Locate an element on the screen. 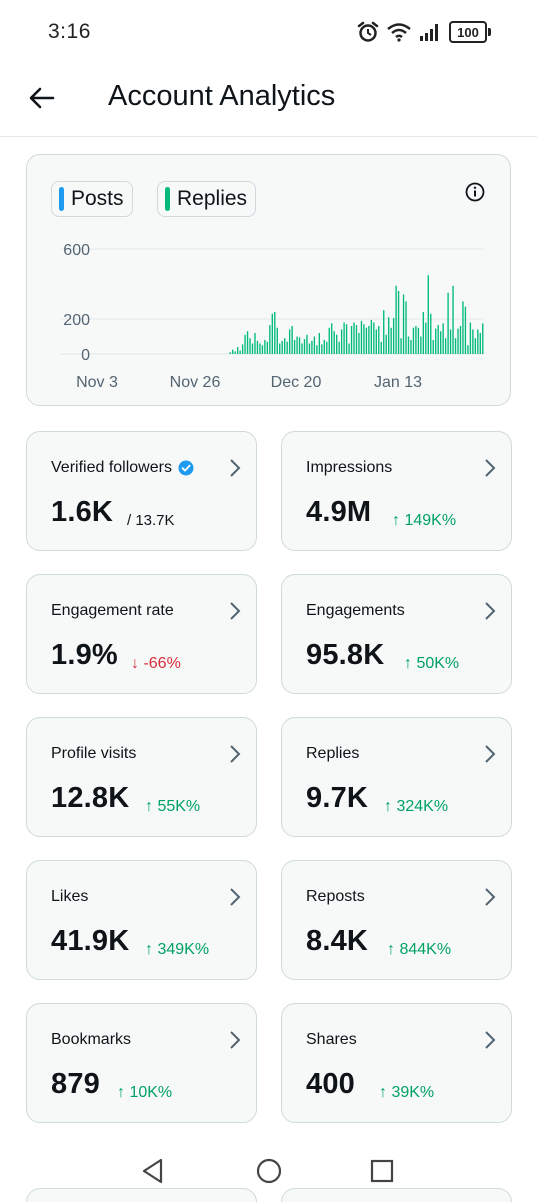  stat-label: Engagements is located at coordinates (355, 611).